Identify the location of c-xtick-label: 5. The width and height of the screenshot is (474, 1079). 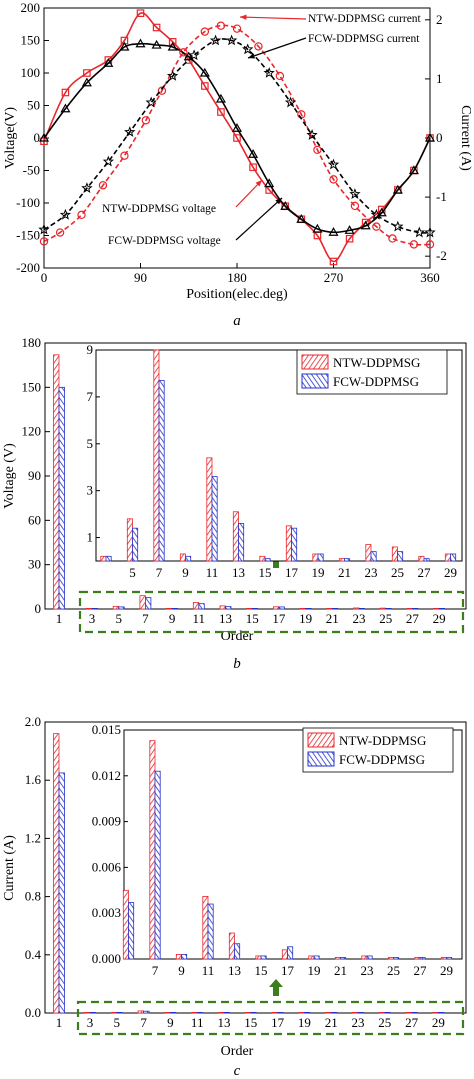
(117, 1022).